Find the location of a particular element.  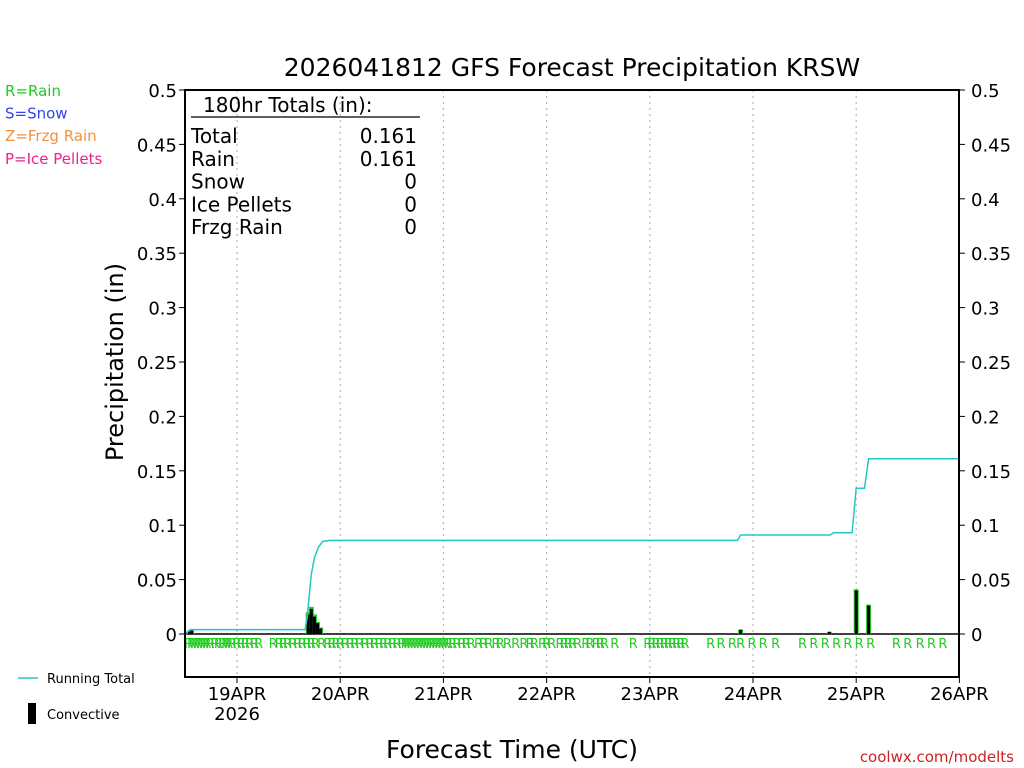

y-tick-label-right: 0 is located at coordinates (976, 635).